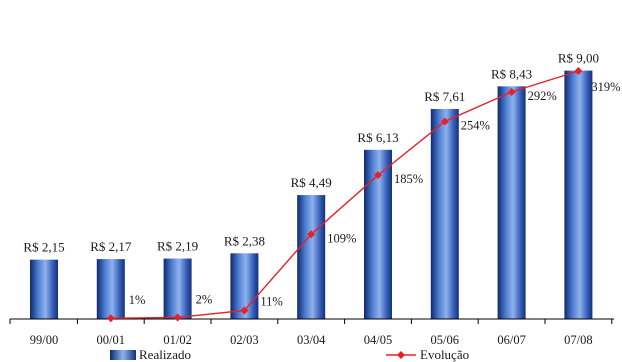 This screenshot has width=622, height=362. I want to click on x-tick-label: 02/03, so click(244, 340).